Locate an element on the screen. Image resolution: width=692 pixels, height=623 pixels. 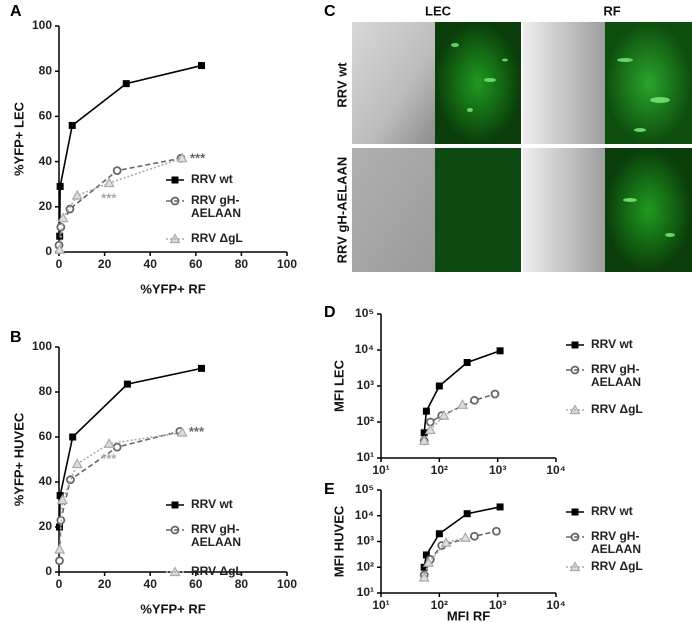
column-label: LEC is located at coordinates (438, 10).